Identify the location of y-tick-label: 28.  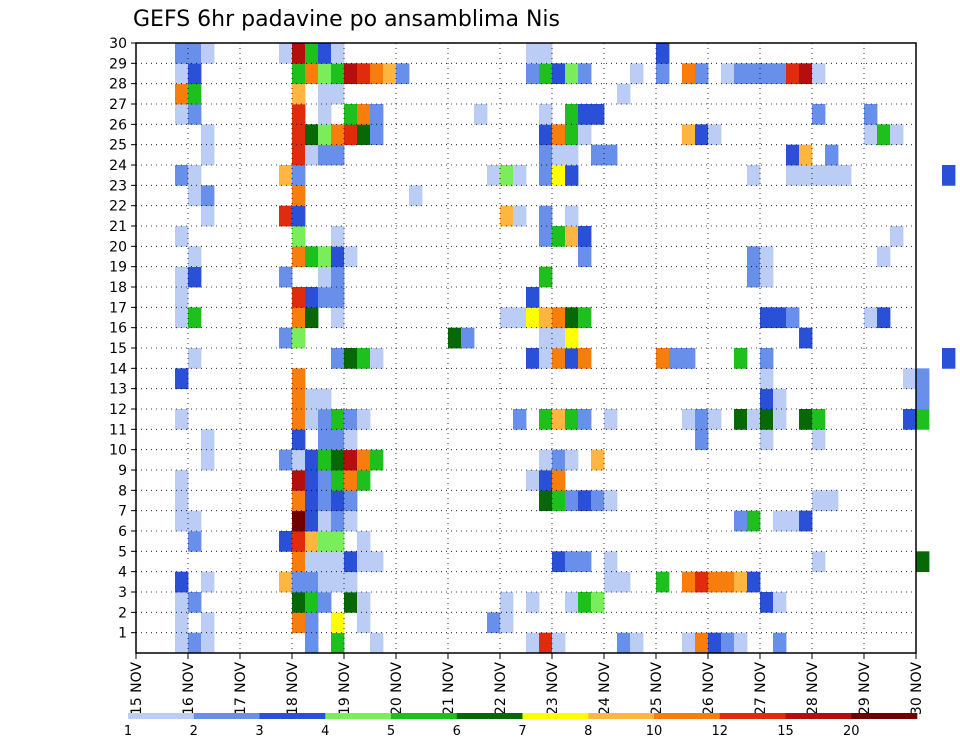
(118, 85).